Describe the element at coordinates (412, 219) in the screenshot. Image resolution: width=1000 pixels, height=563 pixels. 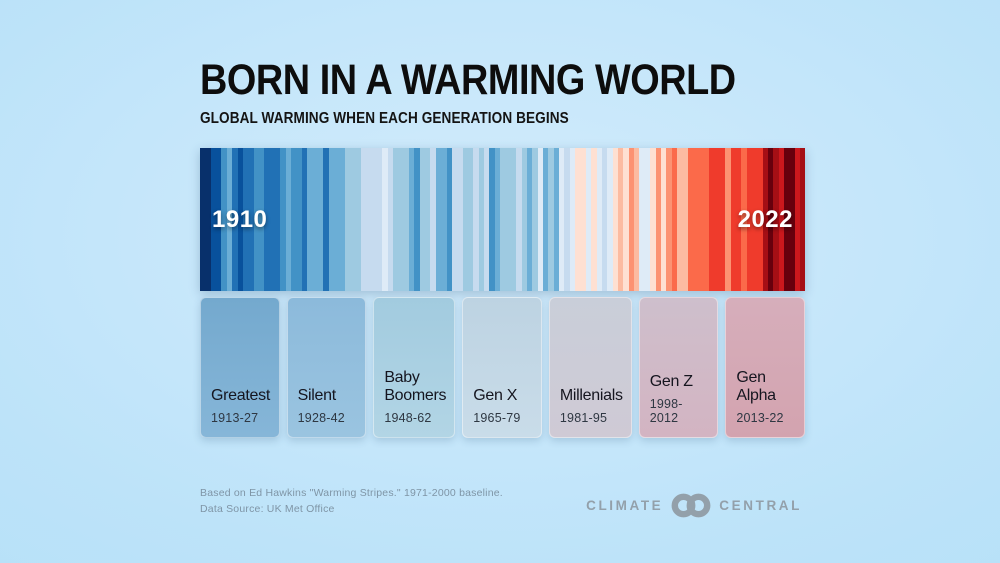
I see `year-stripe-1949` at that location.